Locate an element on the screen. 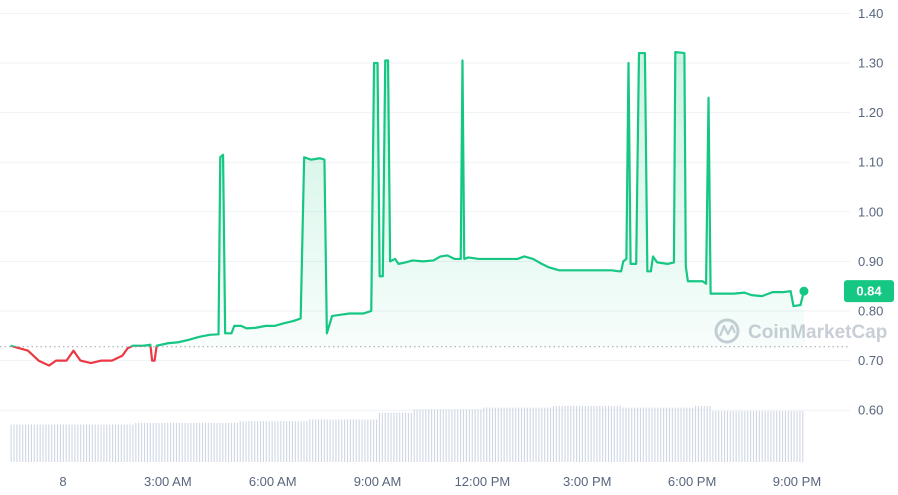 The image size is (898, 495). y-tick-label: 1.20 is located at coordinates (870, 112).